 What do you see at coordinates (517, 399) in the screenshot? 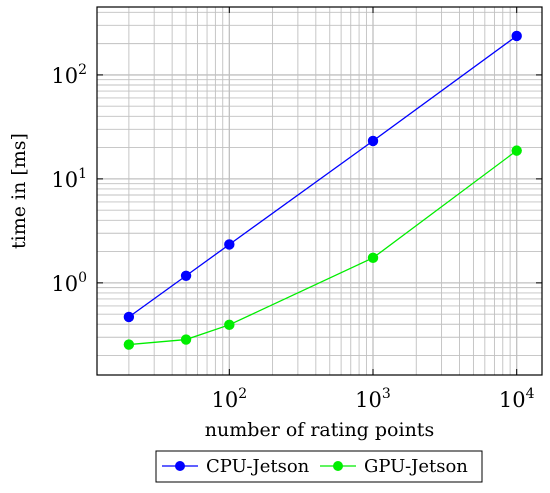
I see `x-tick-label: 104` at bounding box center [517, 399].